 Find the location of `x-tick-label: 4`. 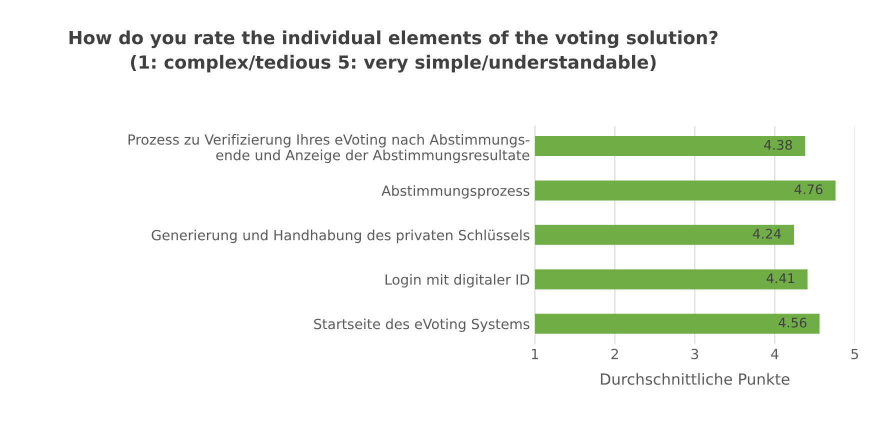

x-tick-label: 4 is located at coordinates (774, 354).